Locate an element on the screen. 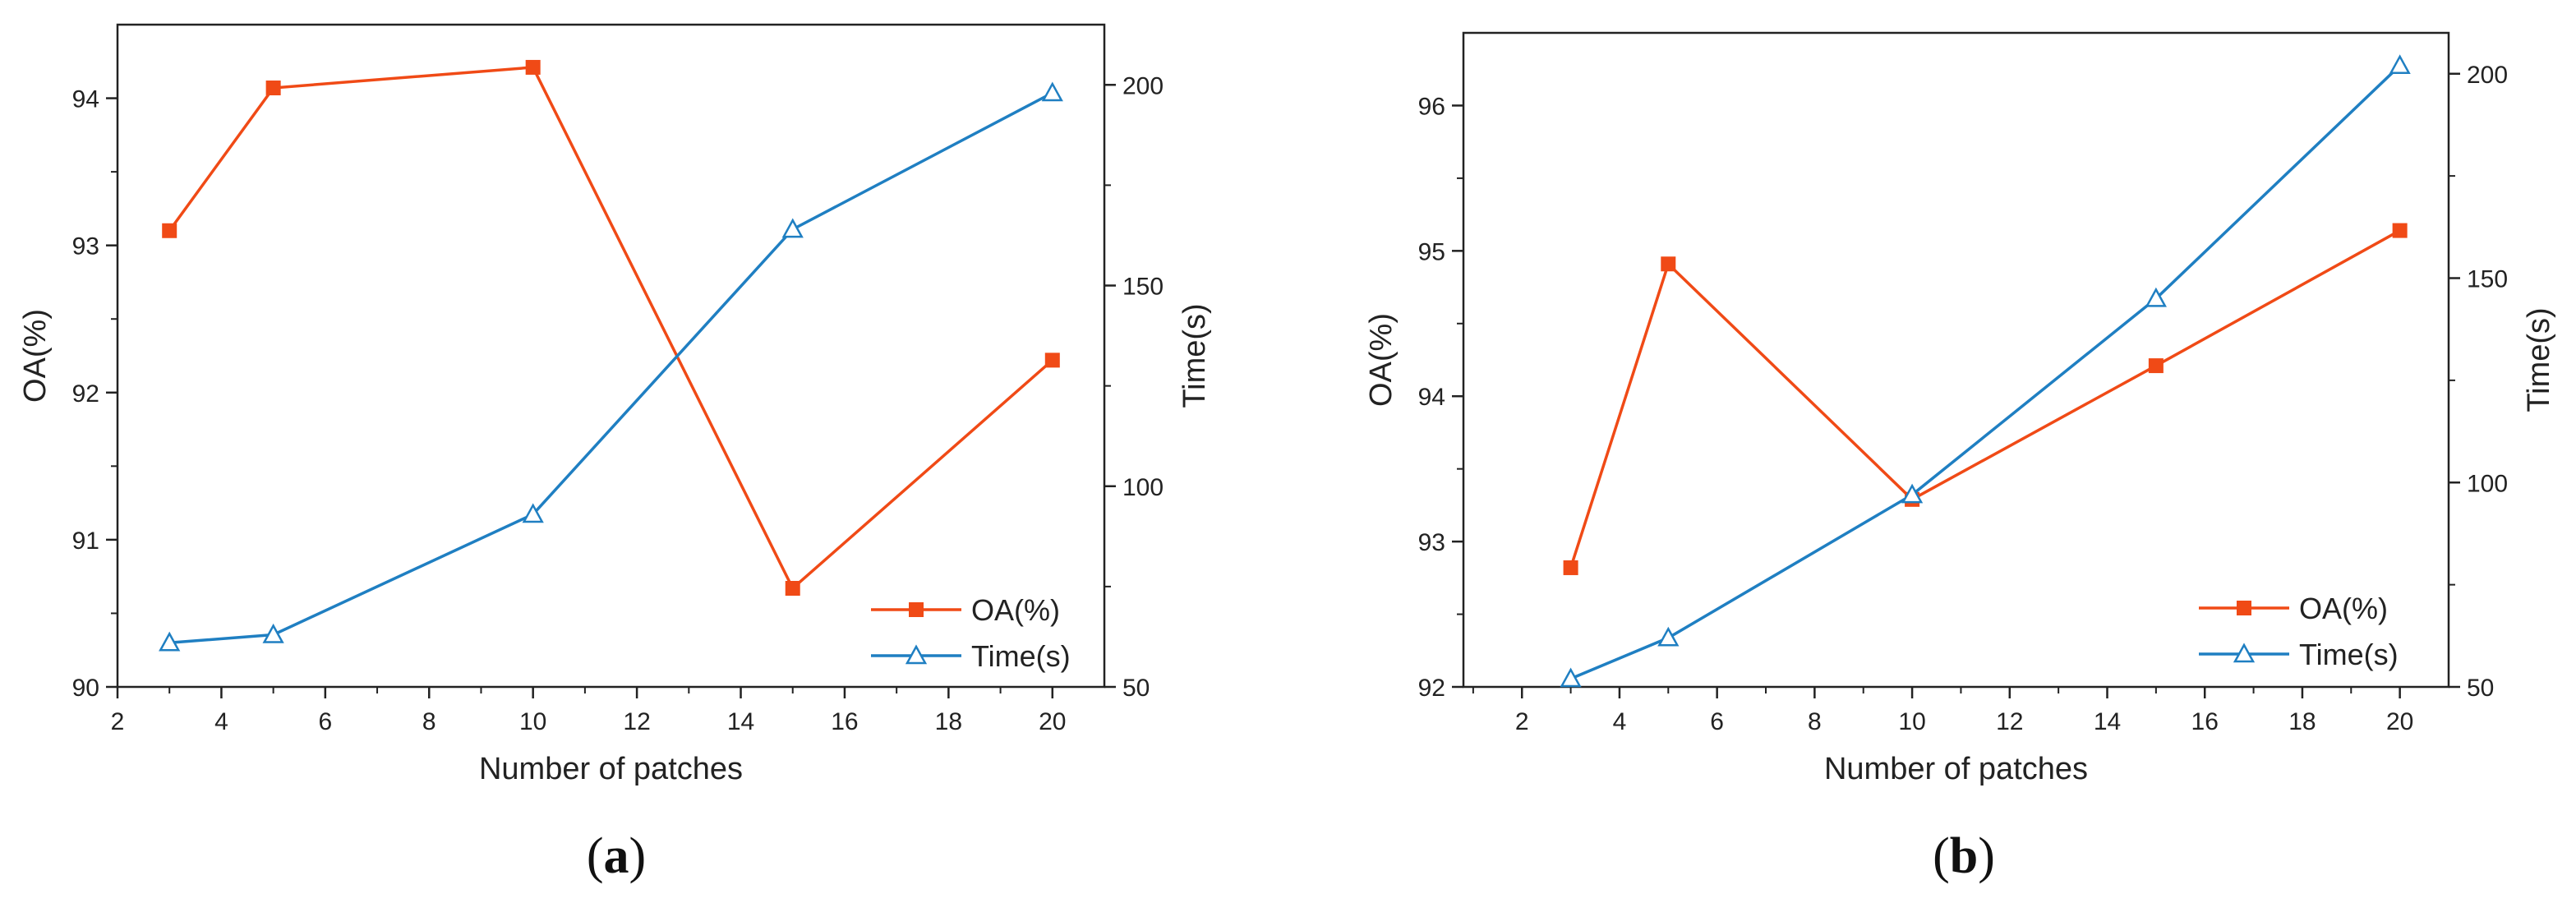 The height and width of the screenshot is (903, 2576). panel-label: (a) is located at coordinates (616, 856).